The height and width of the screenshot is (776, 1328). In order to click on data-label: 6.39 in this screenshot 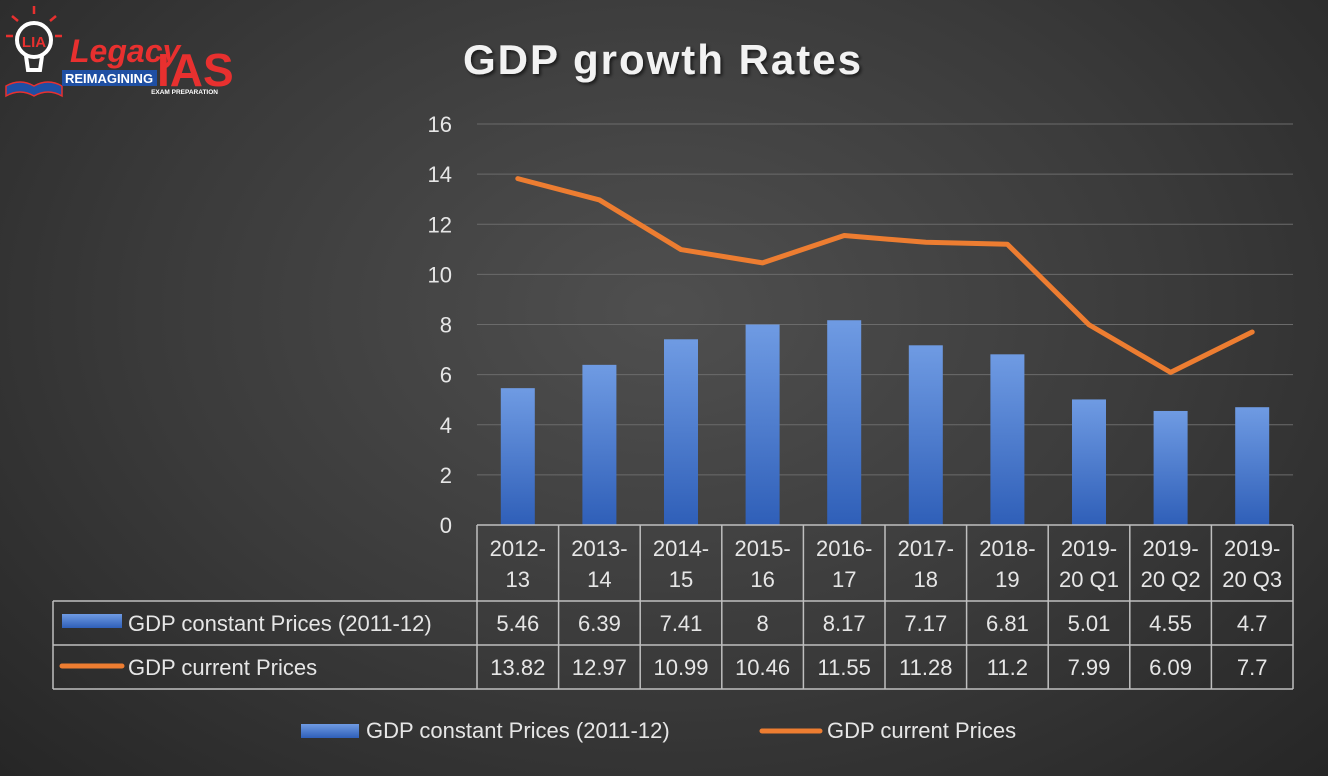, I will do `click(599, 623)`.